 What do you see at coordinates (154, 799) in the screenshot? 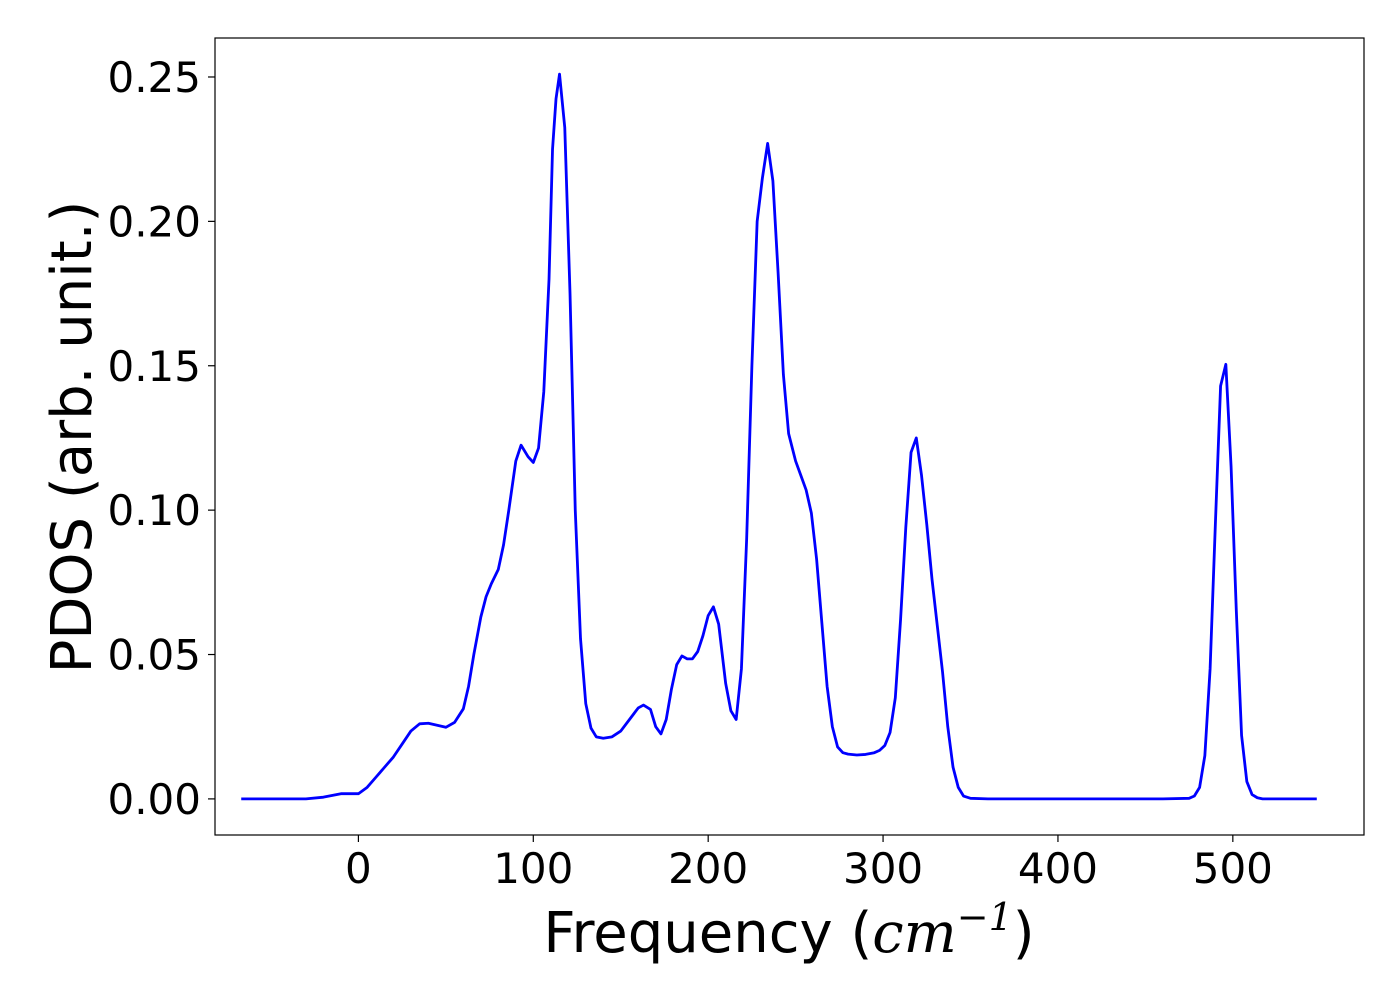
I see `y-tick-label: 0.00` at bounding box center [154, 799].